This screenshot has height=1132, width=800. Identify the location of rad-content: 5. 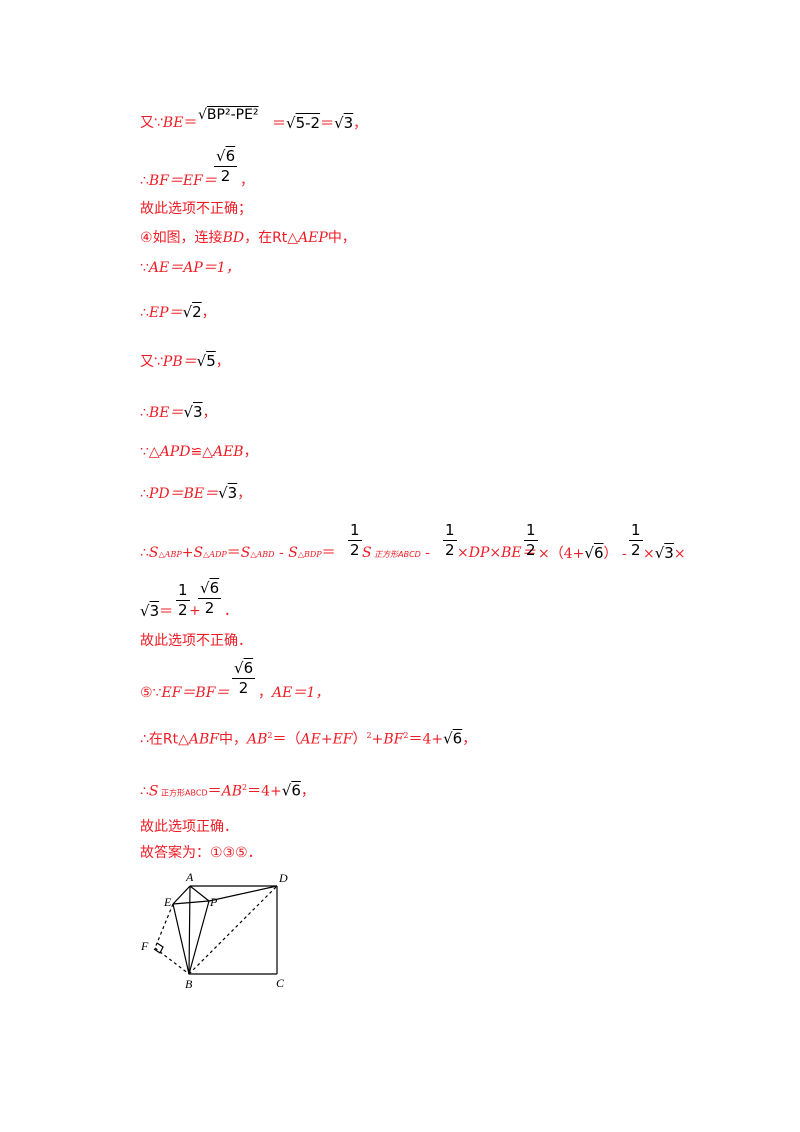
(211, 361).